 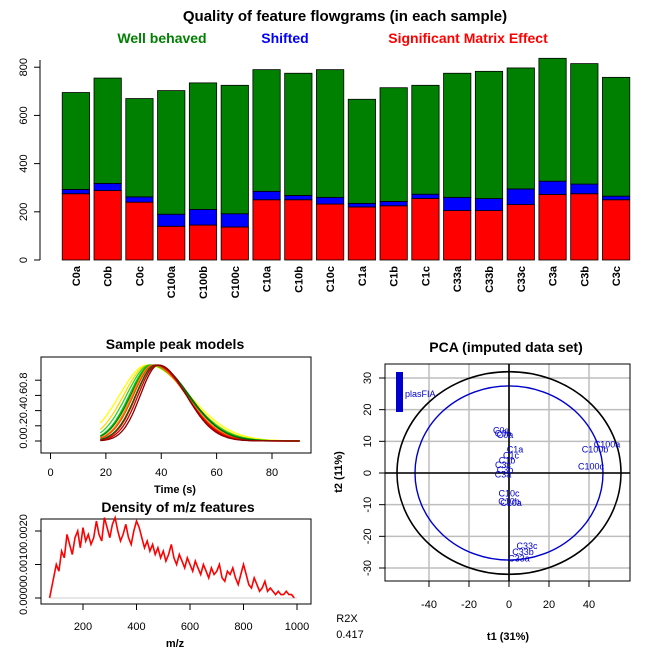 What do you see at coordinates (24, 163) in the screenshot?
I see `bar-y-tick-label: 400` at bounding box center [24, 163].